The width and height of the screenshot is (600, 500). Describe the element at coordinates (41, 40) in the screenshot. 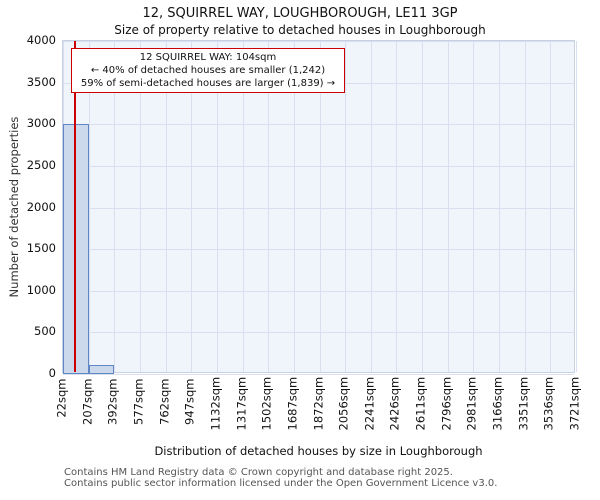

I see `y-tick-label: 4000` at that location.